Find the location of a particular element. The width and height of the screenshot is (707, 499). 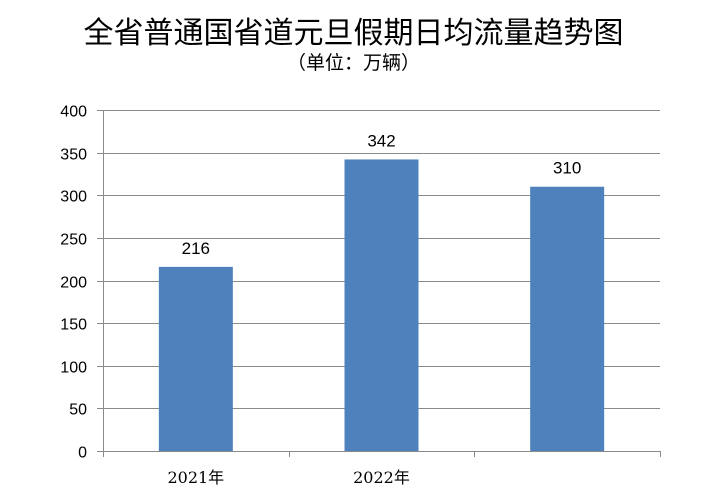

y-tick-label: 50 is located at coordinates (78, 410).